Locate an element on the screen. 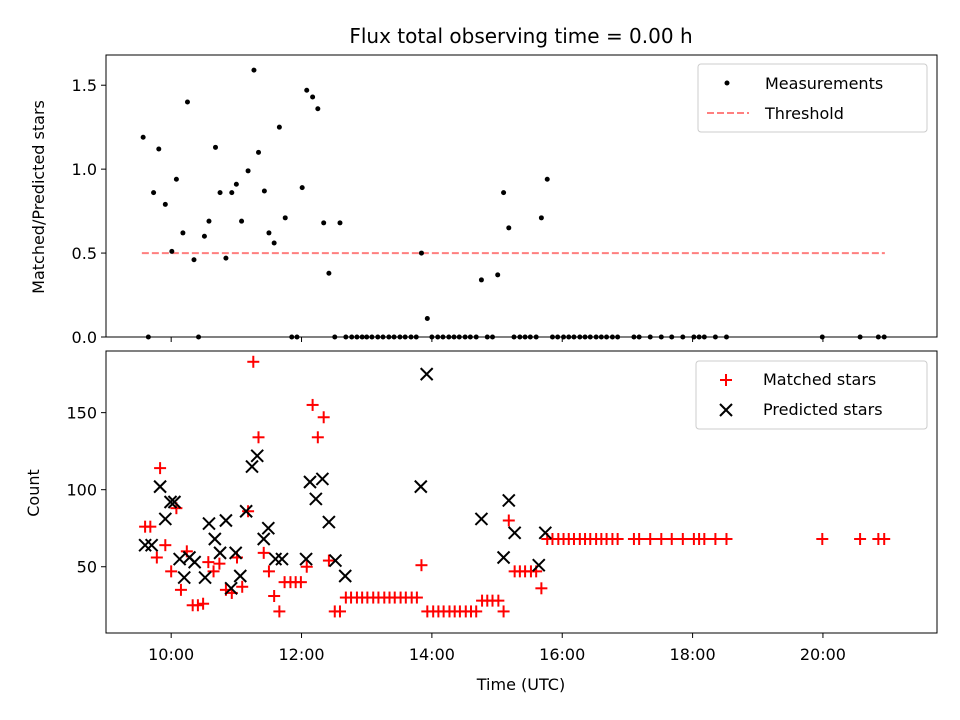 The height and width of the screenshot is (720, 960). top-y-tick-label: 0.5 is located at coordinates (84, 253).